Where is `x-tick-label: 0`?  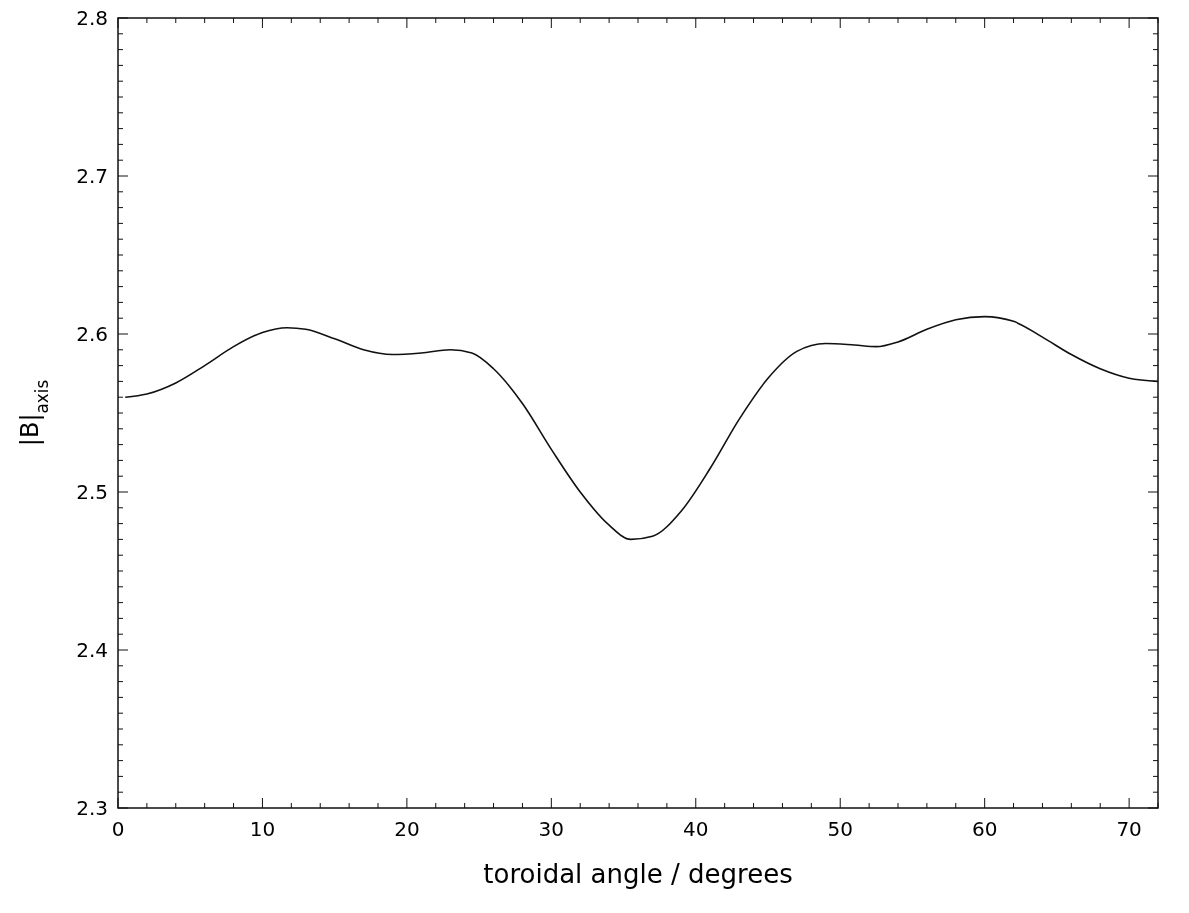 x-tick-label: 0 is located at coordinates (118, 829).